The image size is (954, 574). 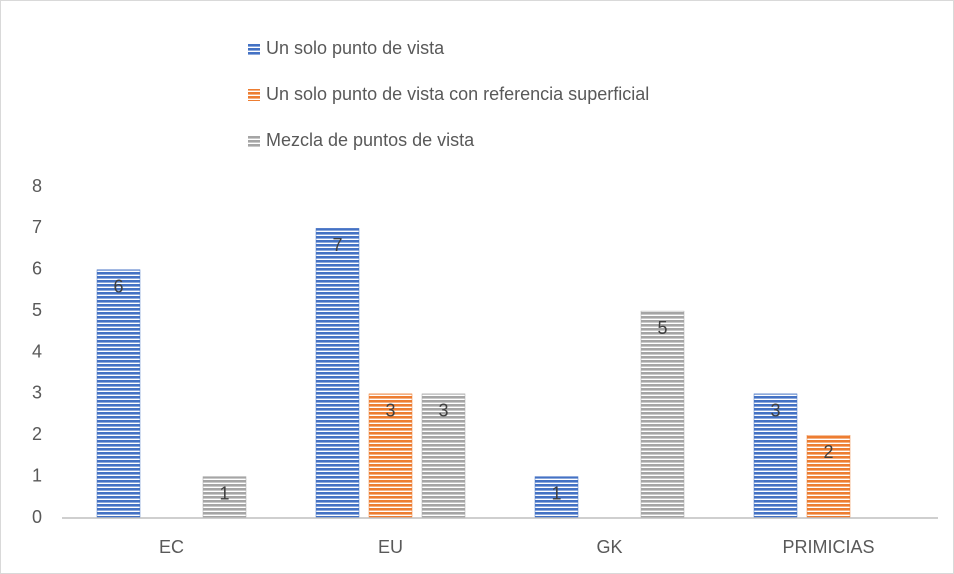 What do you see at coordinates (37, 475) in the screenshot?
I see `y-tick-label: 1` at bounding box center [37, 475].